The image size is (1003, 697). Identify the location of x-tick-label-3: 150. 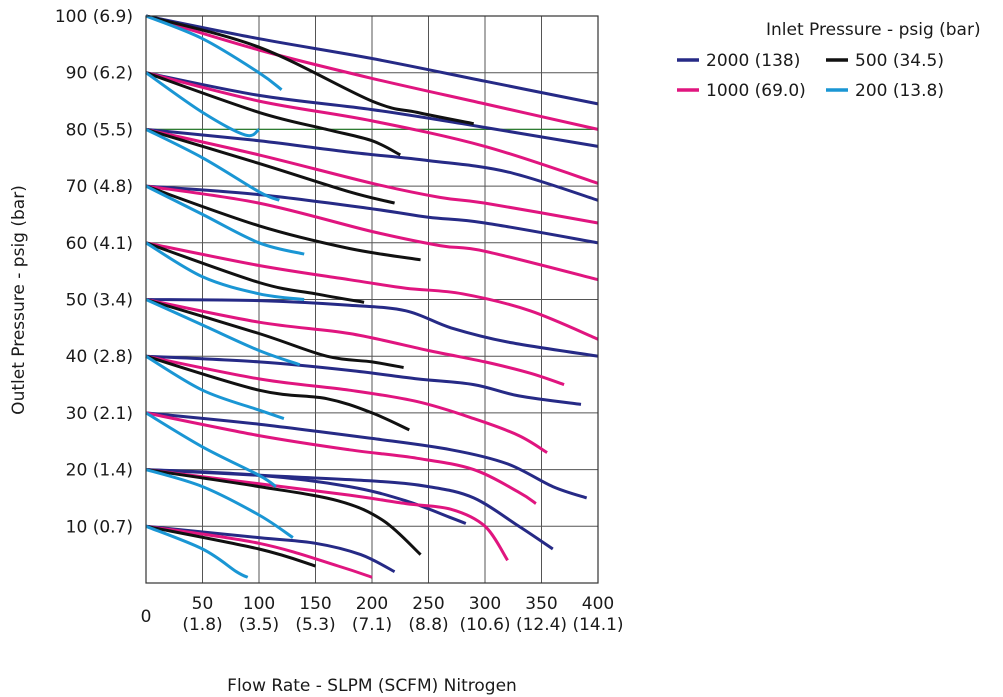
(315, 604).